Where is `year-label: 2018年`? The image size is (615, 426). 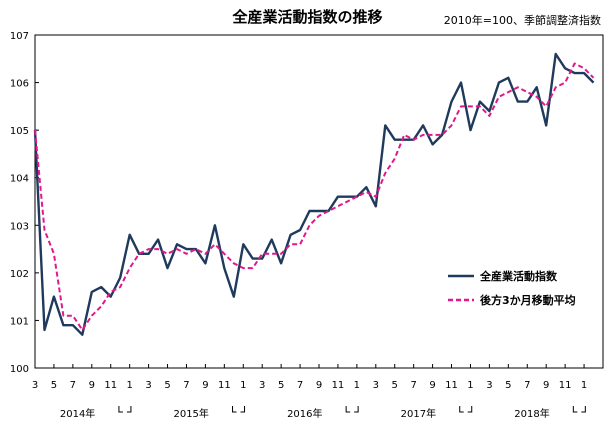 year-label: 2018年 is located at coordinates (531, 413).